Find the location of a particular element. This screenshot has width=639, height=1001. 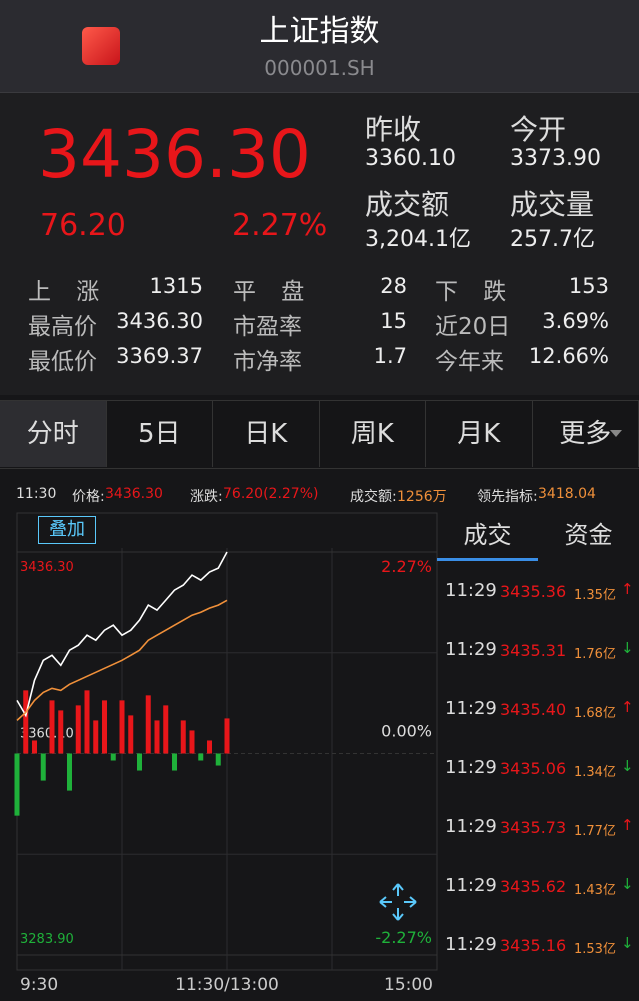

tab: 分时 is located at coordinates (53, 434).